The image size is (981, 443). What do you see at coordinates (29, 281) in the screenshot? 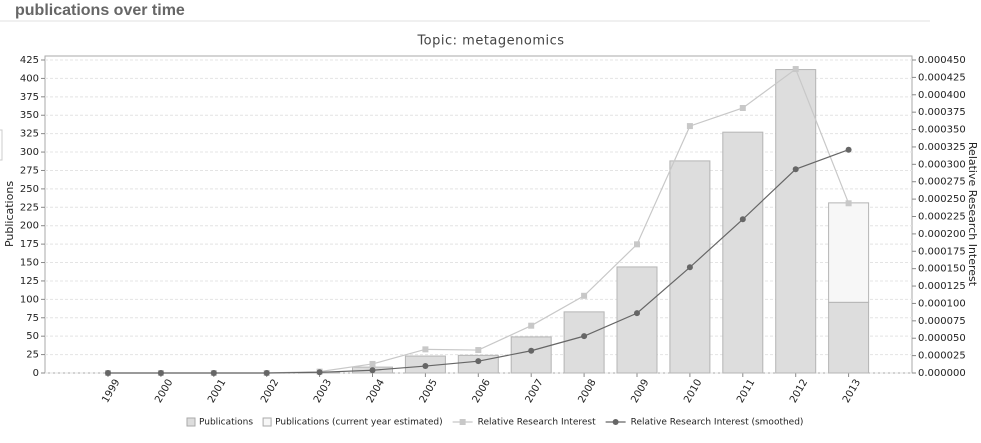
I see `y-tick-label: 125` at bounding box center [29, 281].